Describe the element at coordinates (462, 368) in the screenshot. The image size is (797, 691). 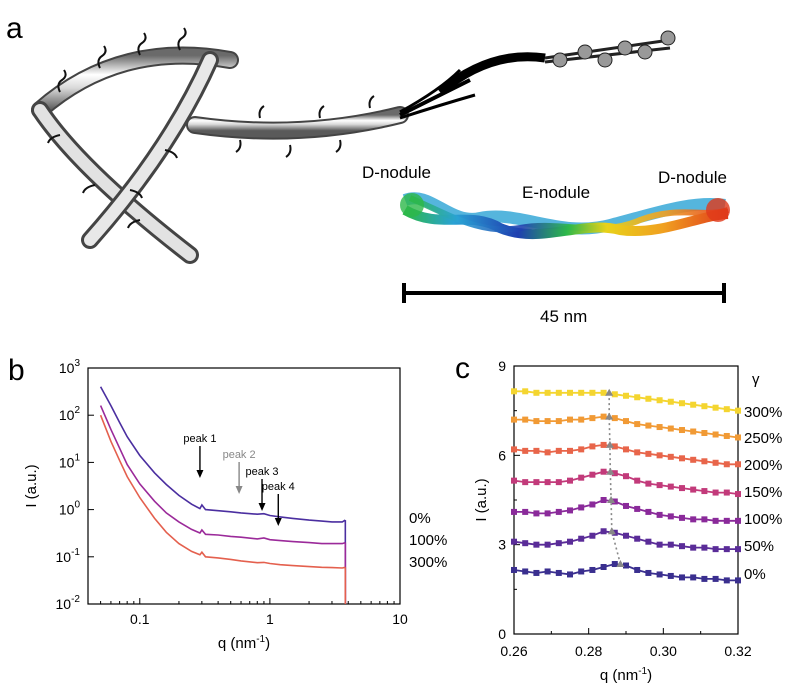
I see `panel-c-letter: c` at that location.